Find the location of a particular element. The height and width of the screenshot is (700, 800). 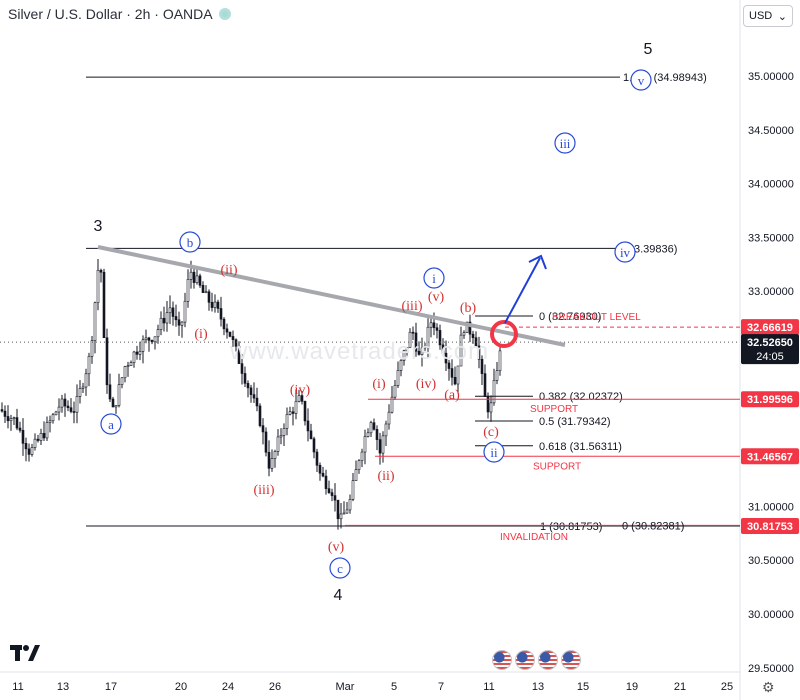

price-tag-label: 31.46567 is located at coordinates (770, 457).